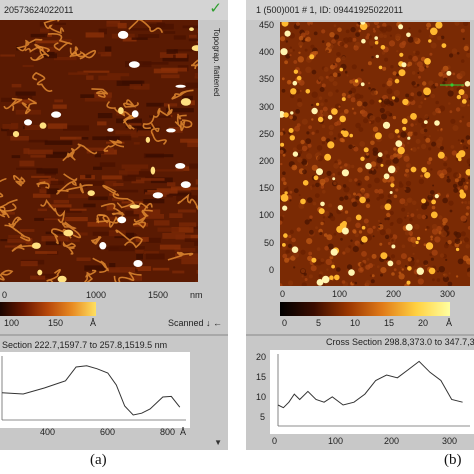 The height and width of the screenshot is (474, 474). I want to click on scroll-arrow-icon: ▼, so click(218, 442).